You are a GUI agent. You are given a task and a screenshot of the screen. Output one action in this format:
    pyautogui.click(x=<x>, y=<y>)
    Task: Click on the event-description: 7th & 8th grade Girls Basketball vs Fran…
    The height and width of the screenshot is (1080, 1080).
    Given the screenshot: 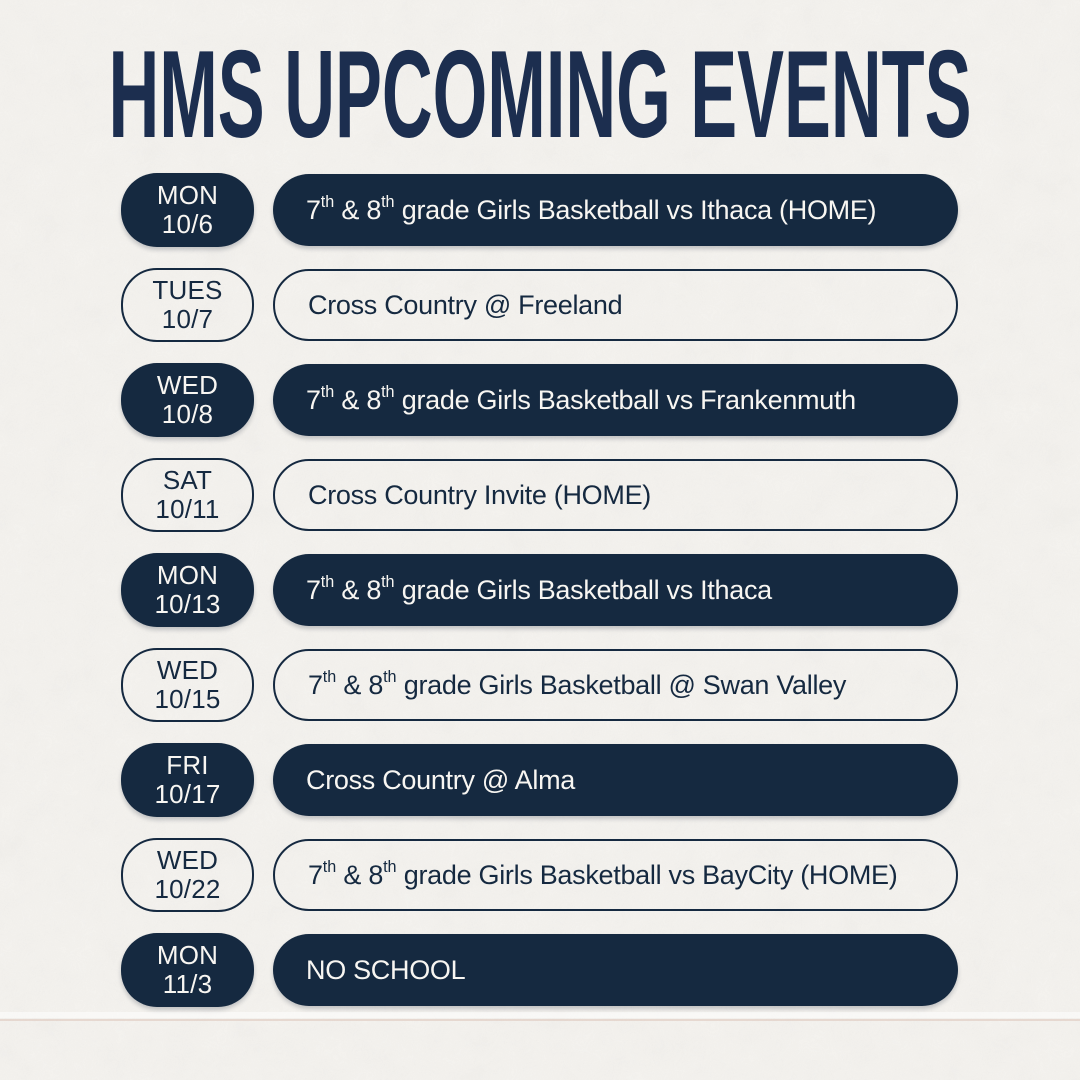 What is the action you would take?
    pyautogui.click(x=581, y=398)
    